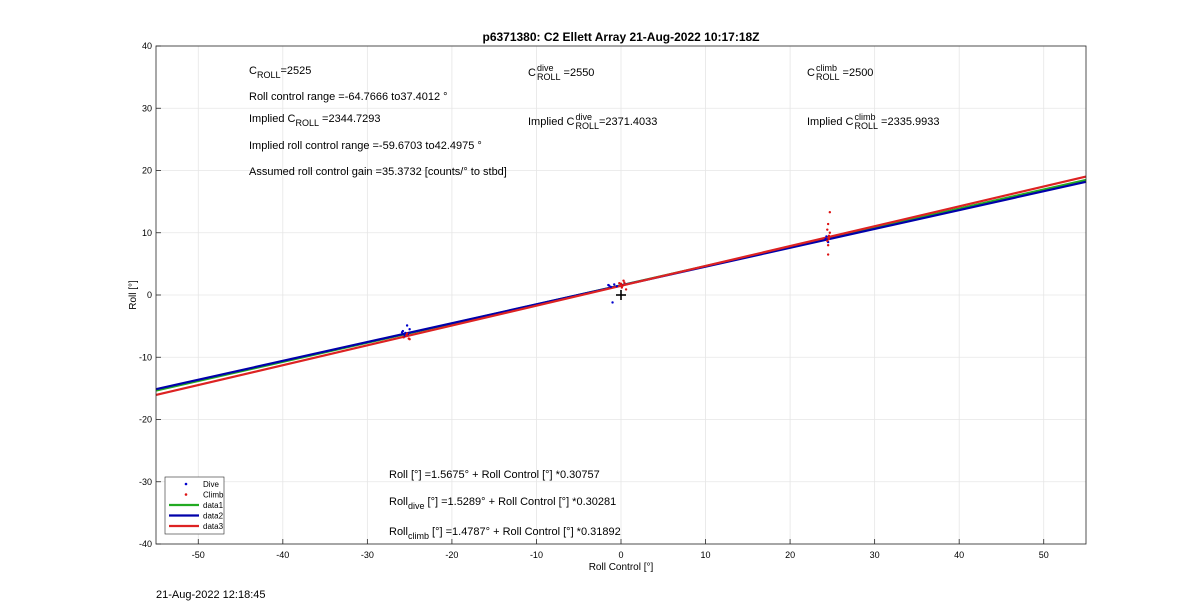 The width and height of the screenshot is (1200, 611). Describe the element at coordinates (145, 420) in the screenshot. I see `y-tick-label: -20` at that location.